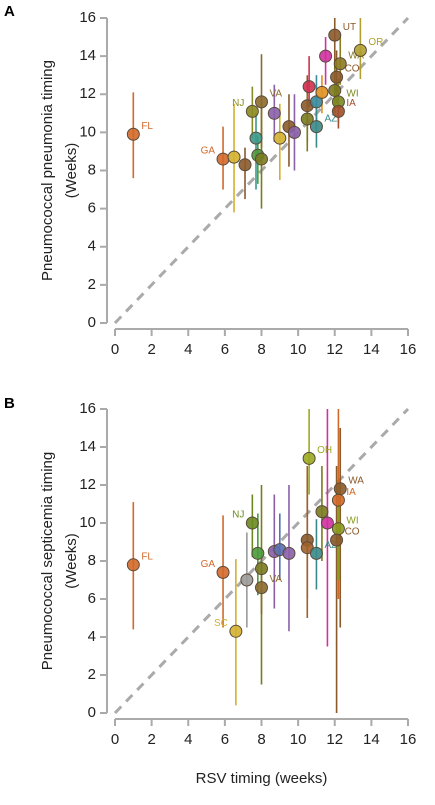  I want to click on x-tick-label: 14, so click(371, 739).